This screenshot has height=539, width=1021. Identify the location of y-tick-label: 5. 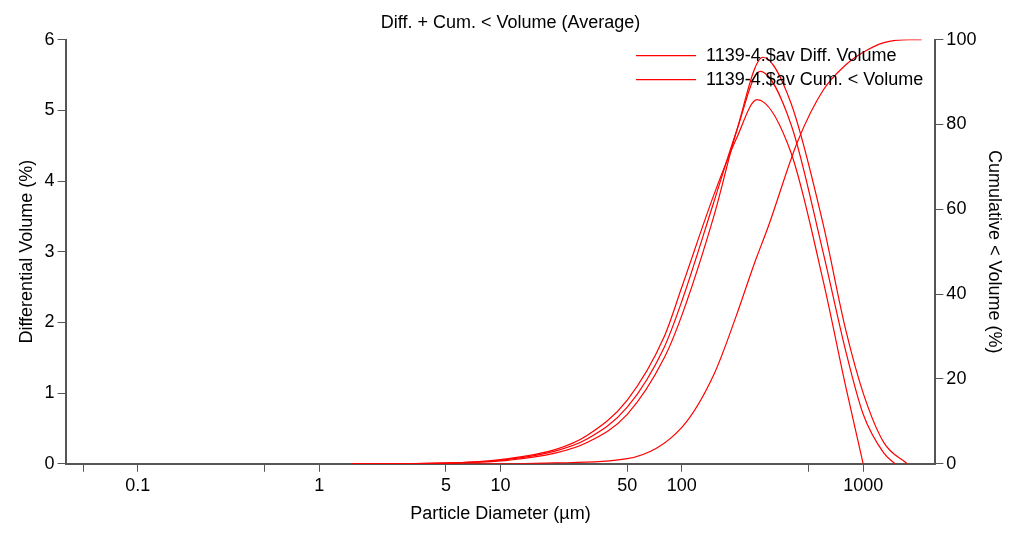
(49, 109).